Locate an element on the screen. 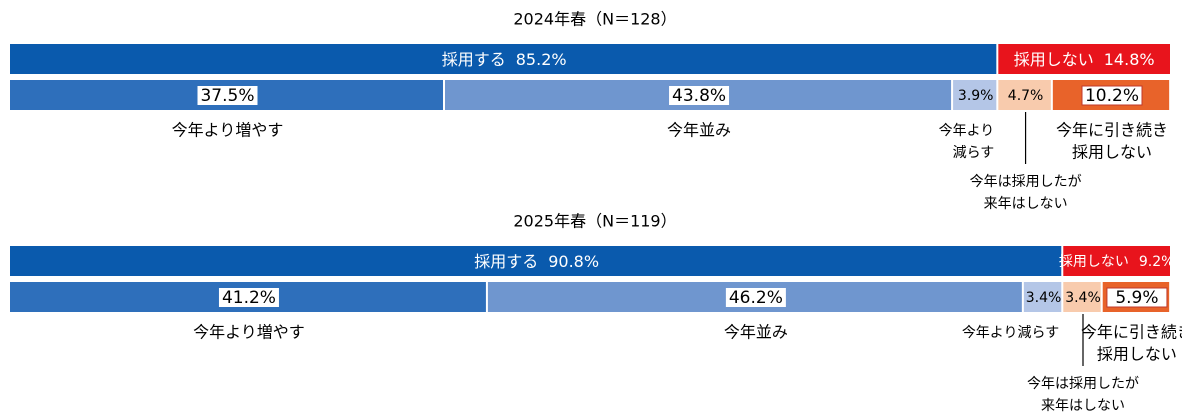  chart-title: 2025年春（N＝119） is located at coordinates (594, 221).